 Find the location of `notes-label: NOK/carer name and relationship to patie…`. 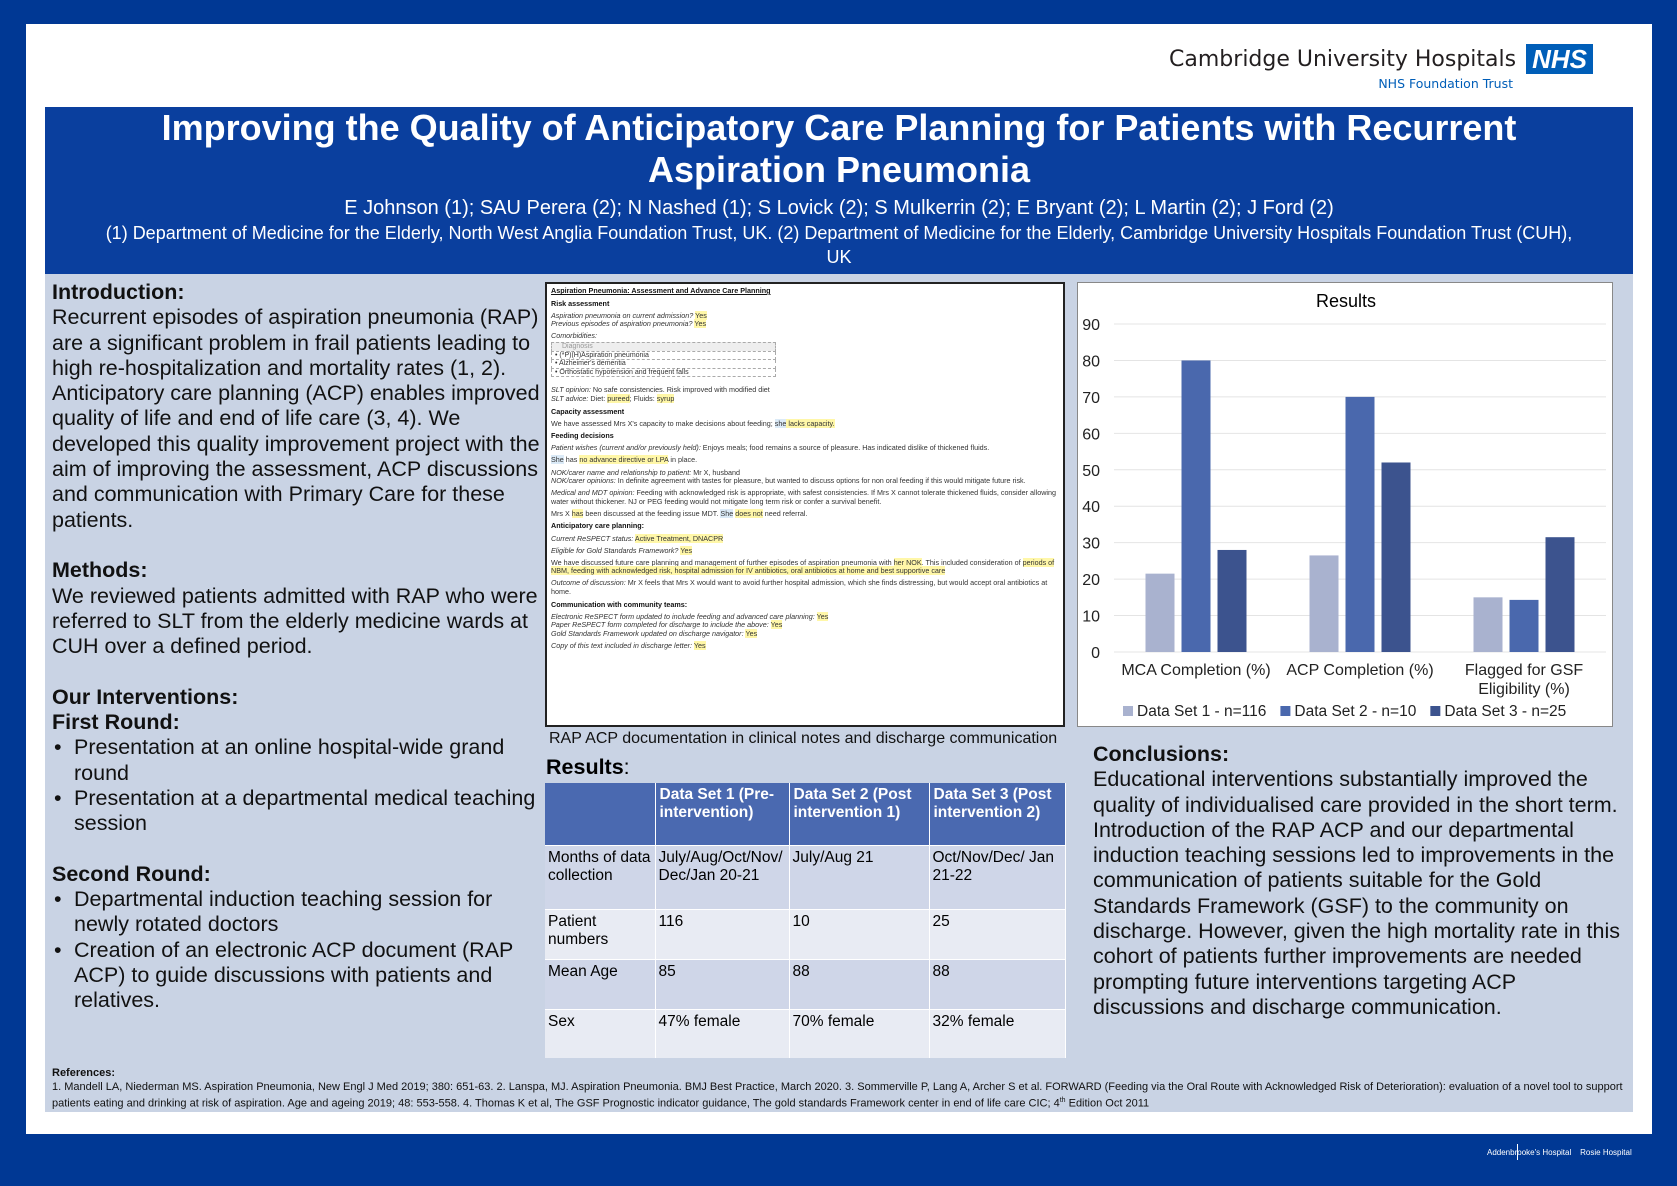

notes-label: NOK/carer name and relationship to patie… is located at coordinates (621, 472).